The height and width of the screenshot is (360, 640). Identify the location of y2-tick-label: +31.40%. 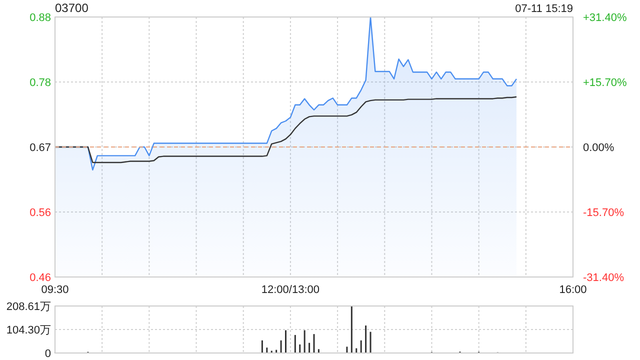
(605, 18).